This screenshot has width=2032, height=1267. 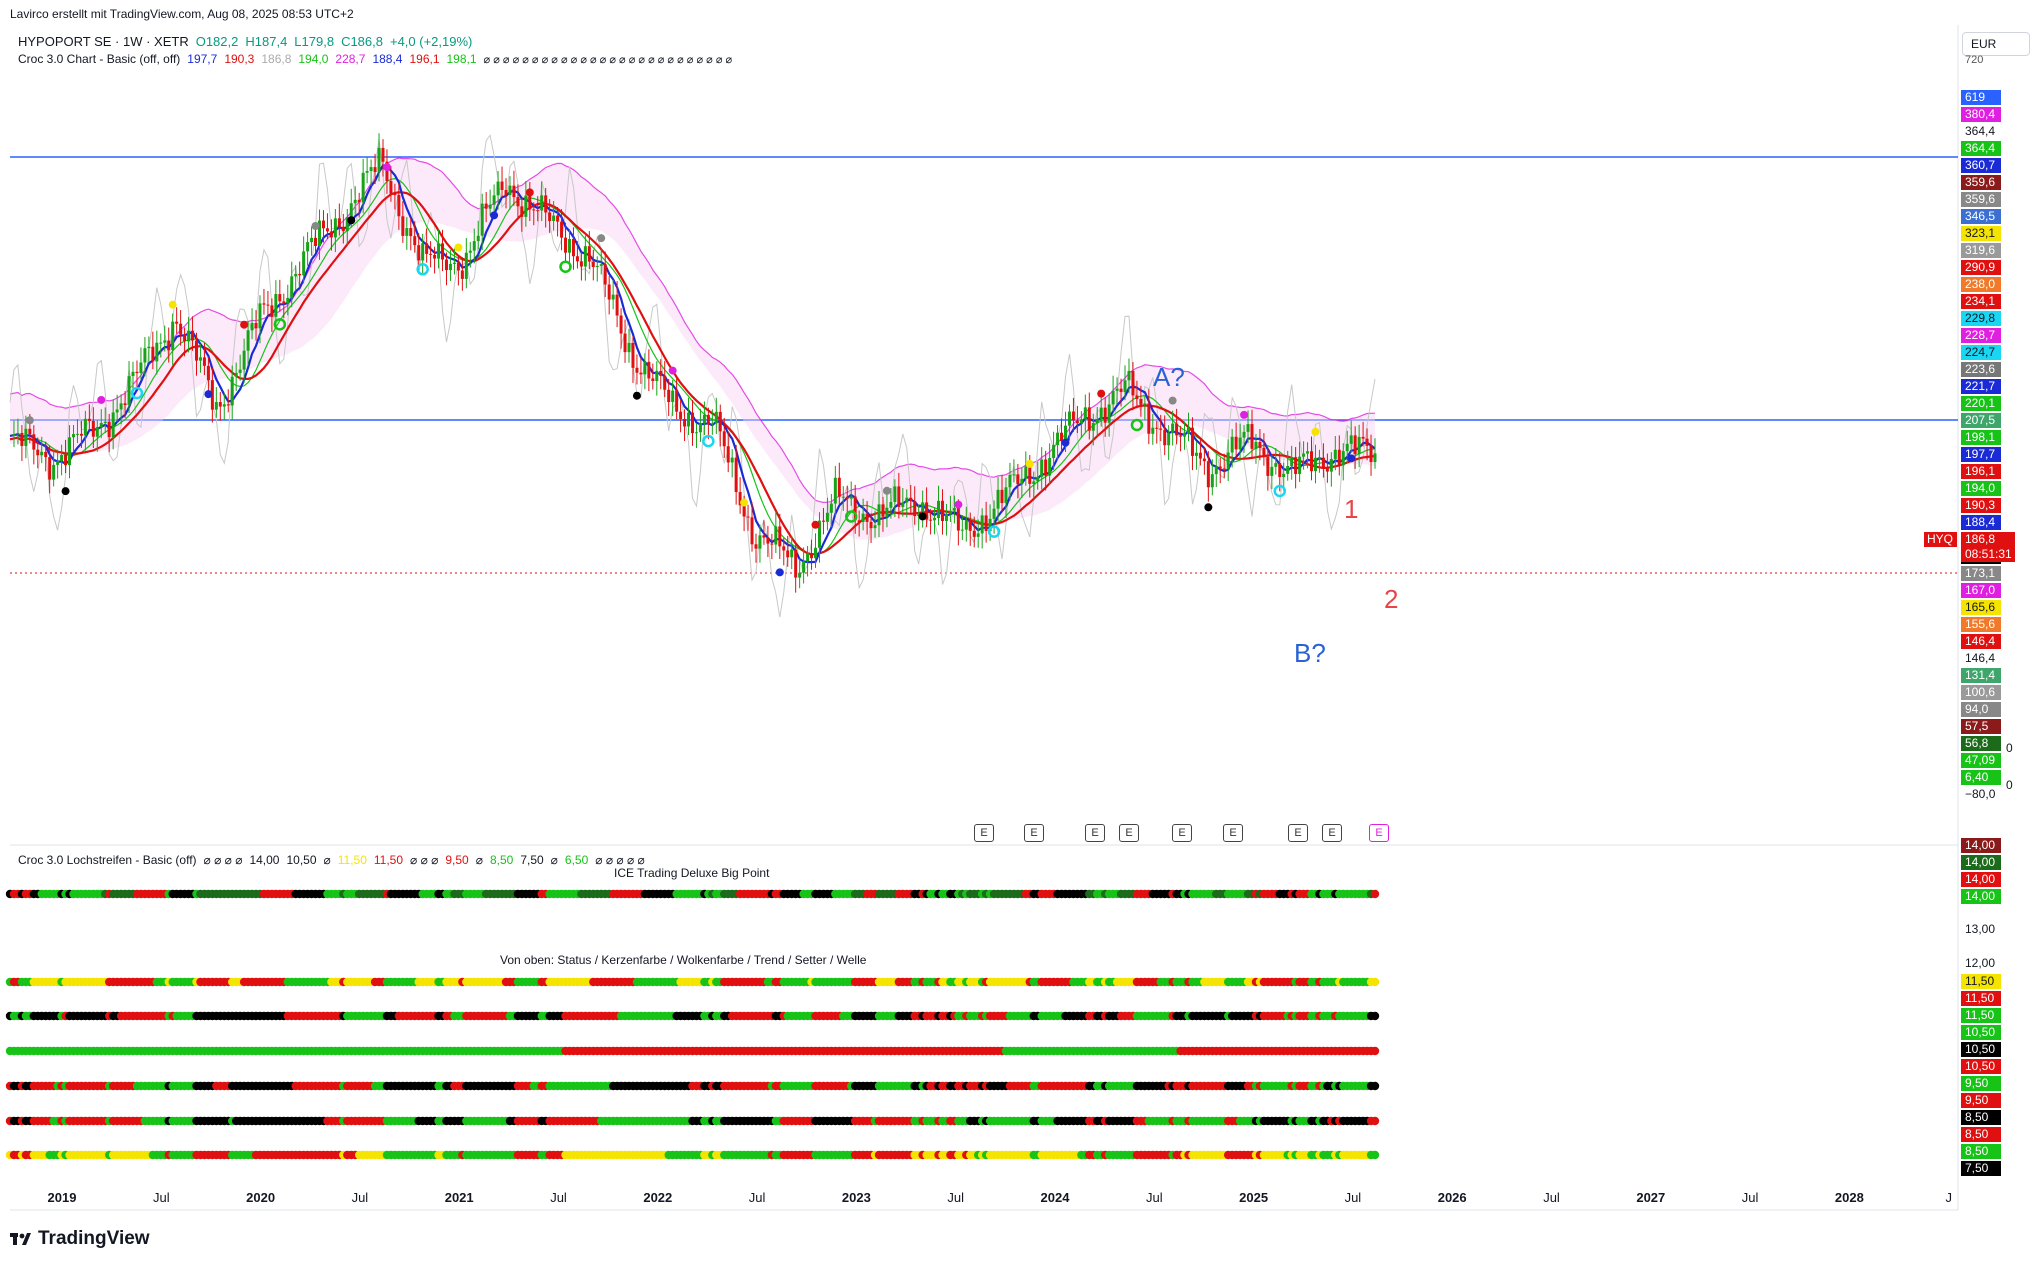 I want to click on lower-axis-label: 9,50, so click(x=1981, y=1100).